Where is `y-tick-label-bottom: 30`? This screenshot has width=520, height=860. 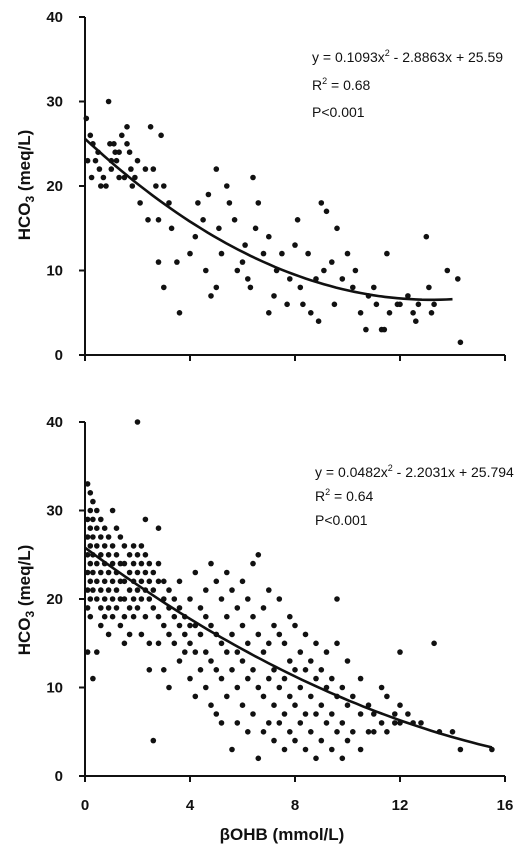
y-tick-label-bottom: 30 is located at coordinates (54, 511).